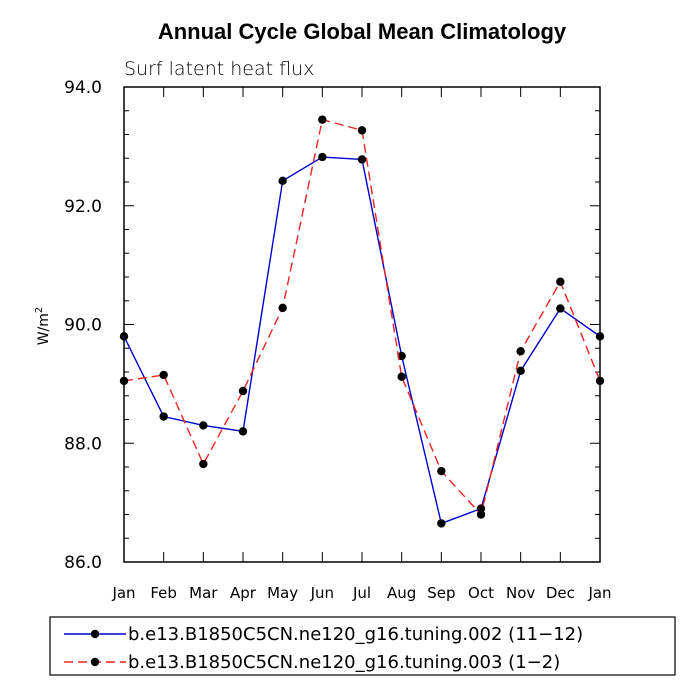 The width and height of the screenshot is (699, 699). I want to click on y-tick-labels: 86.0 88.0 90.0 92.0 94.0, so click(83, 325).